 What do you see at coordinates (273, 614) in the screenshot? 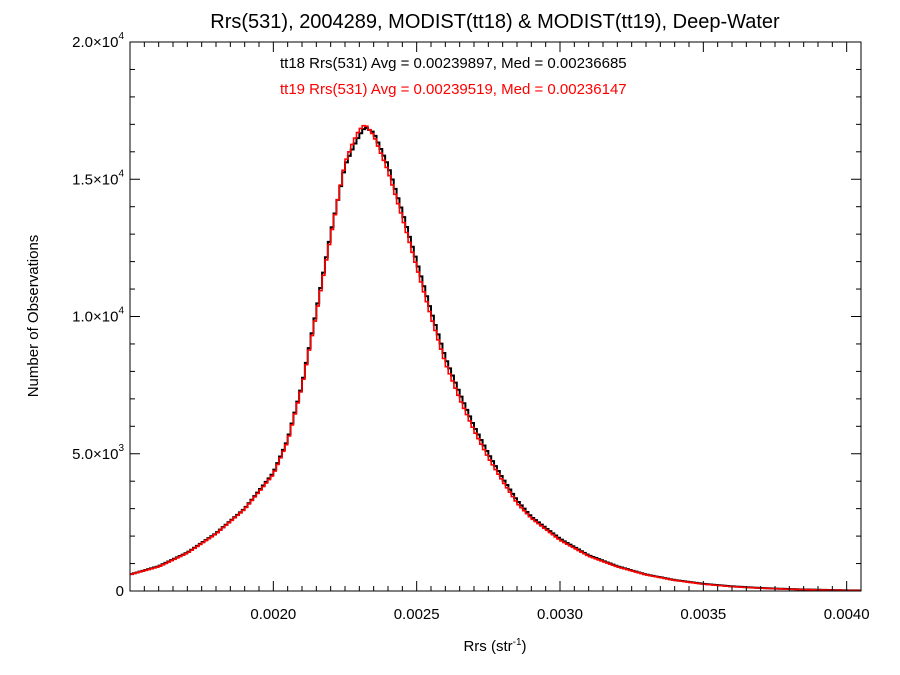
I see `x-tick-label: 0.0020` at bounding box center [273, 614].